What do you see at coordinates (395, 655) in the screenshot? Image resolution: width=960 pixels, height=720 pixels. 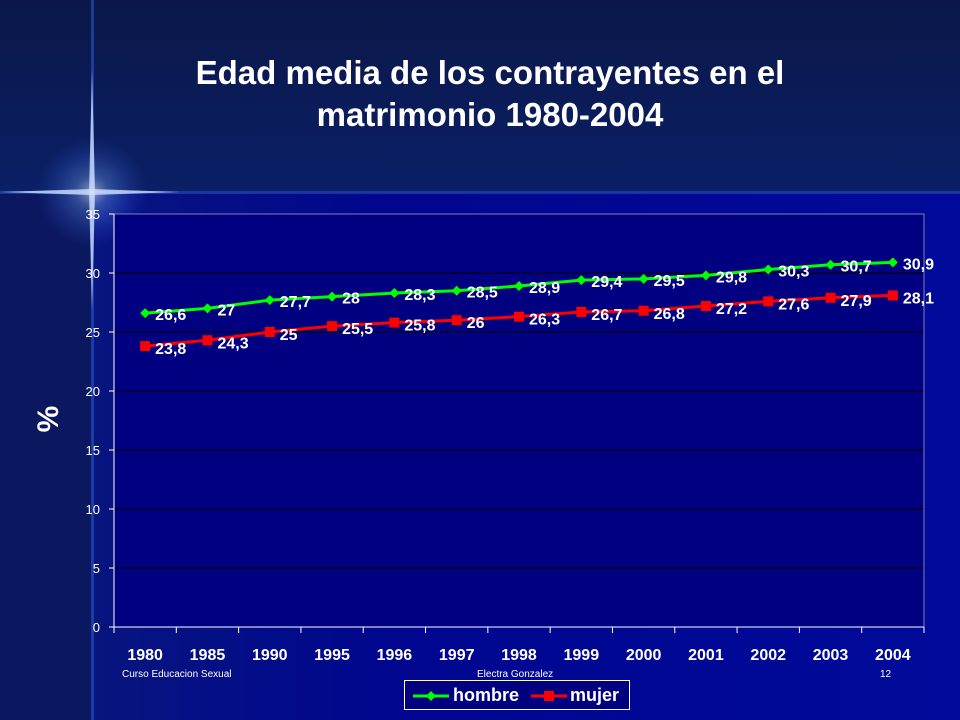 I see `x-tick-label: 1996` at bounding box center [395, 655].